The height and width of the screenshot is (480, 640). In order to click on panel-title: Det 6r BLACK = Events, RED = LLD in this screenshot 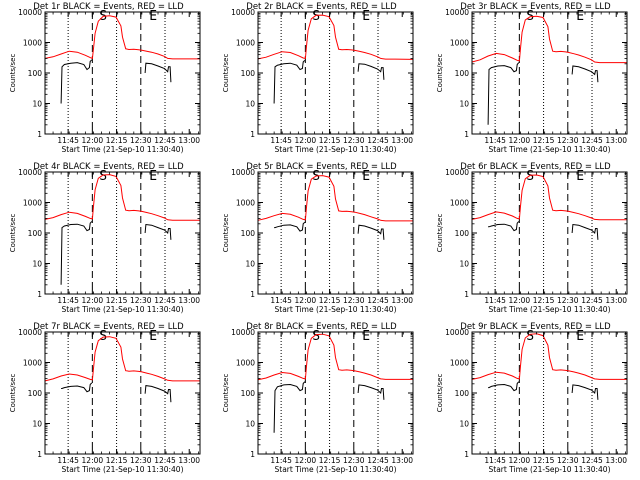, I will do `click(535, 167)`.